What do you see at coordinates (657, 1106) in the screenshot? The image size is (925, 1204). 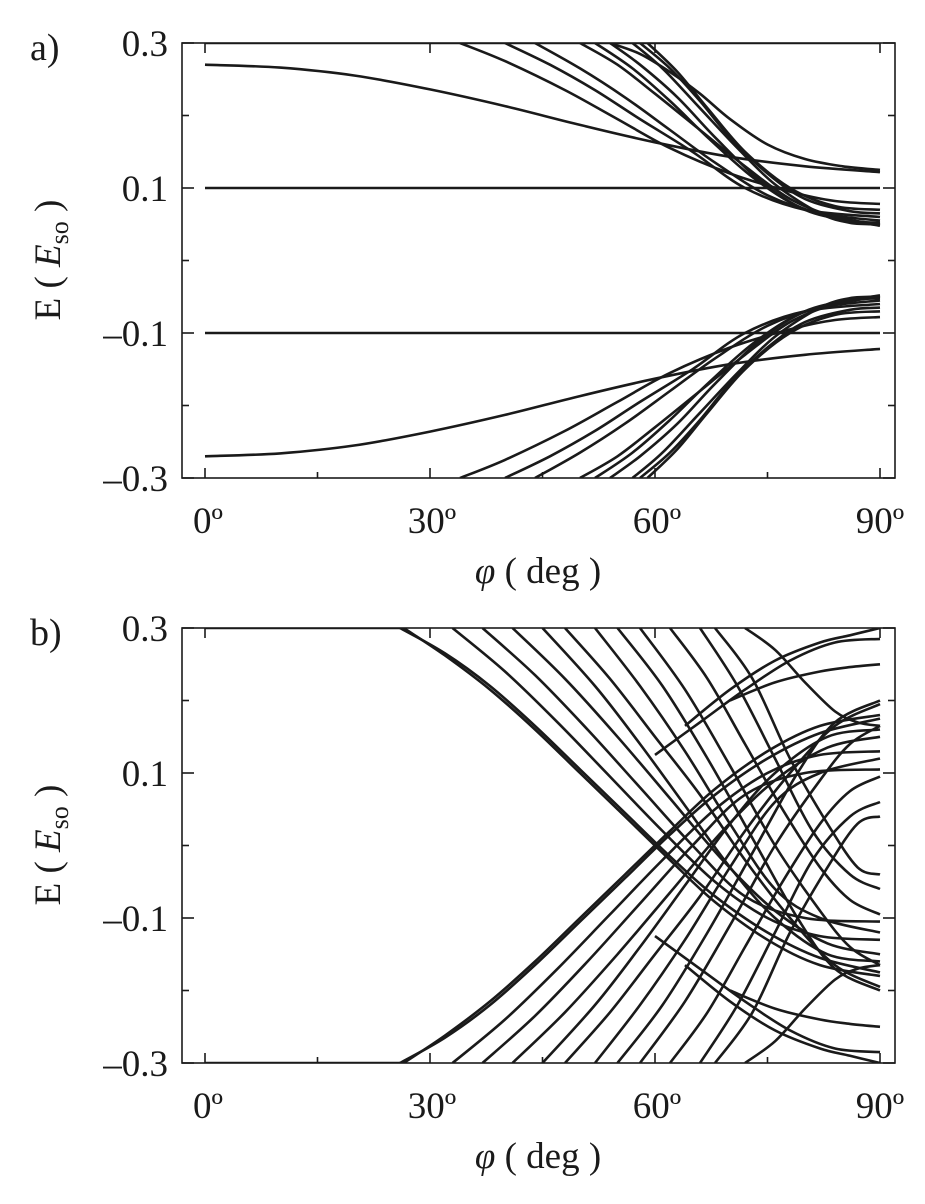 I see `panel-b-xtick-label: 60º` at bounding box center [657, 1106].